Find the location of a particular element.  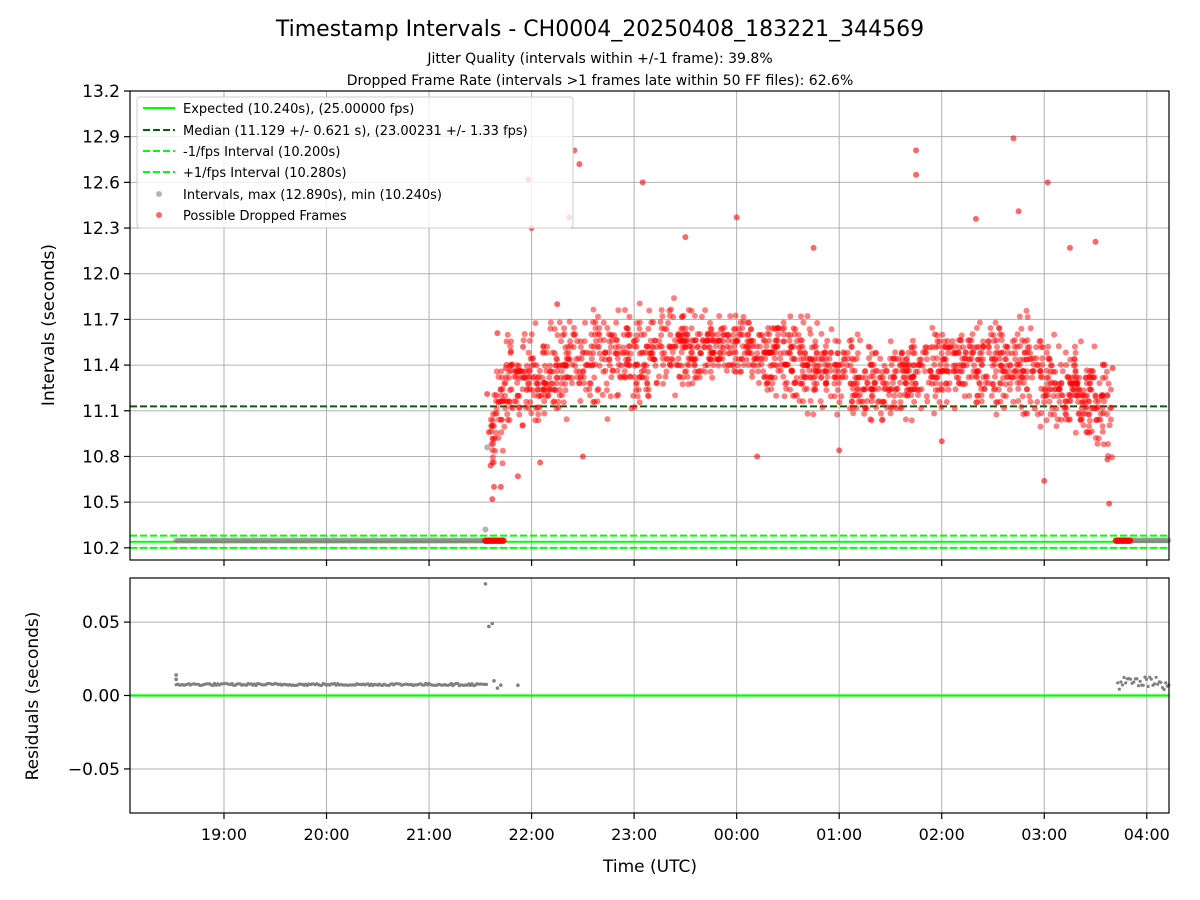

residuals-y-tick-label-0: 0.05 is located at coordinates (101, 623).